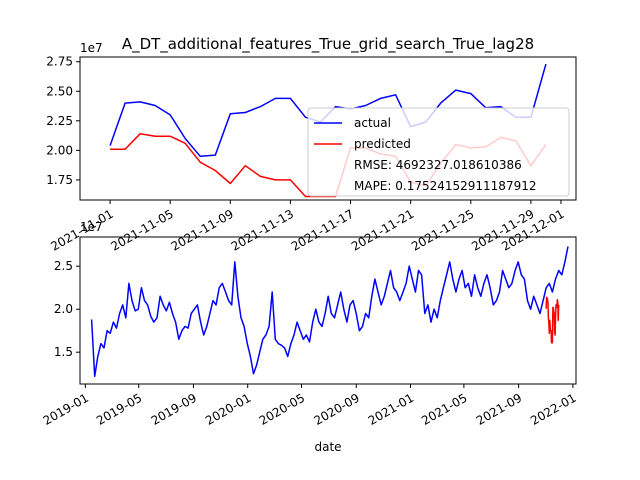 Image resolution: width=640 pixels, height=480 pixels. What do you see at coordinates (63, 309) in the screenshot?
I see `bottom-y-tick-label: 2.0` at bounding box center [63, 309].